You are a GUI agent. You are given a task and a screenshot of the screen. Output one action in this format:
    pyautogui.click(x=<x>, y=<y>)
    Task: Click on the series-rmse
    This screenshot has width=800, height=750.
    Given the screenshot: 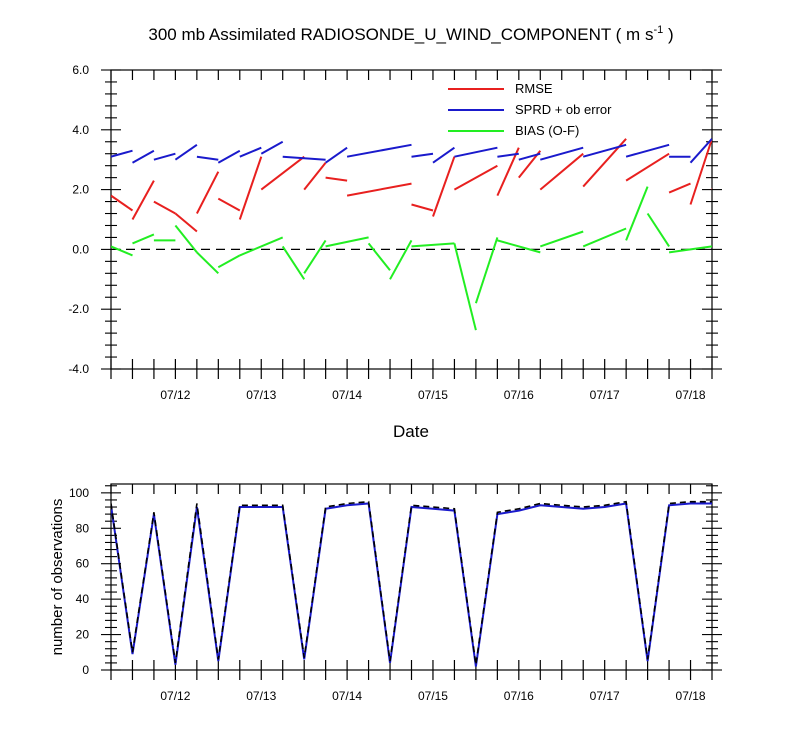 What is the action you would take?
    pyautogui.click(x=411, y=185)
    